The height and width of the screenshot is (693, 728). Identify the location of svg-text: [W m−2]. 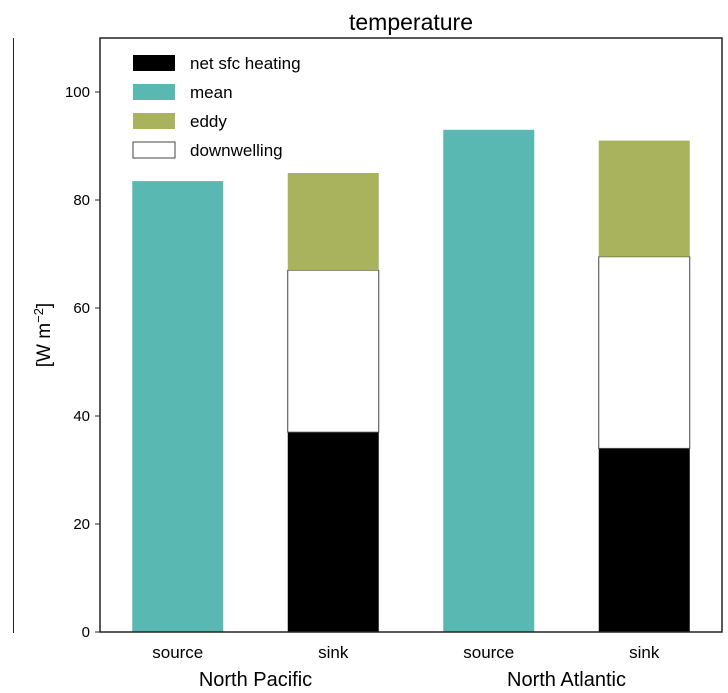
(43, 335).